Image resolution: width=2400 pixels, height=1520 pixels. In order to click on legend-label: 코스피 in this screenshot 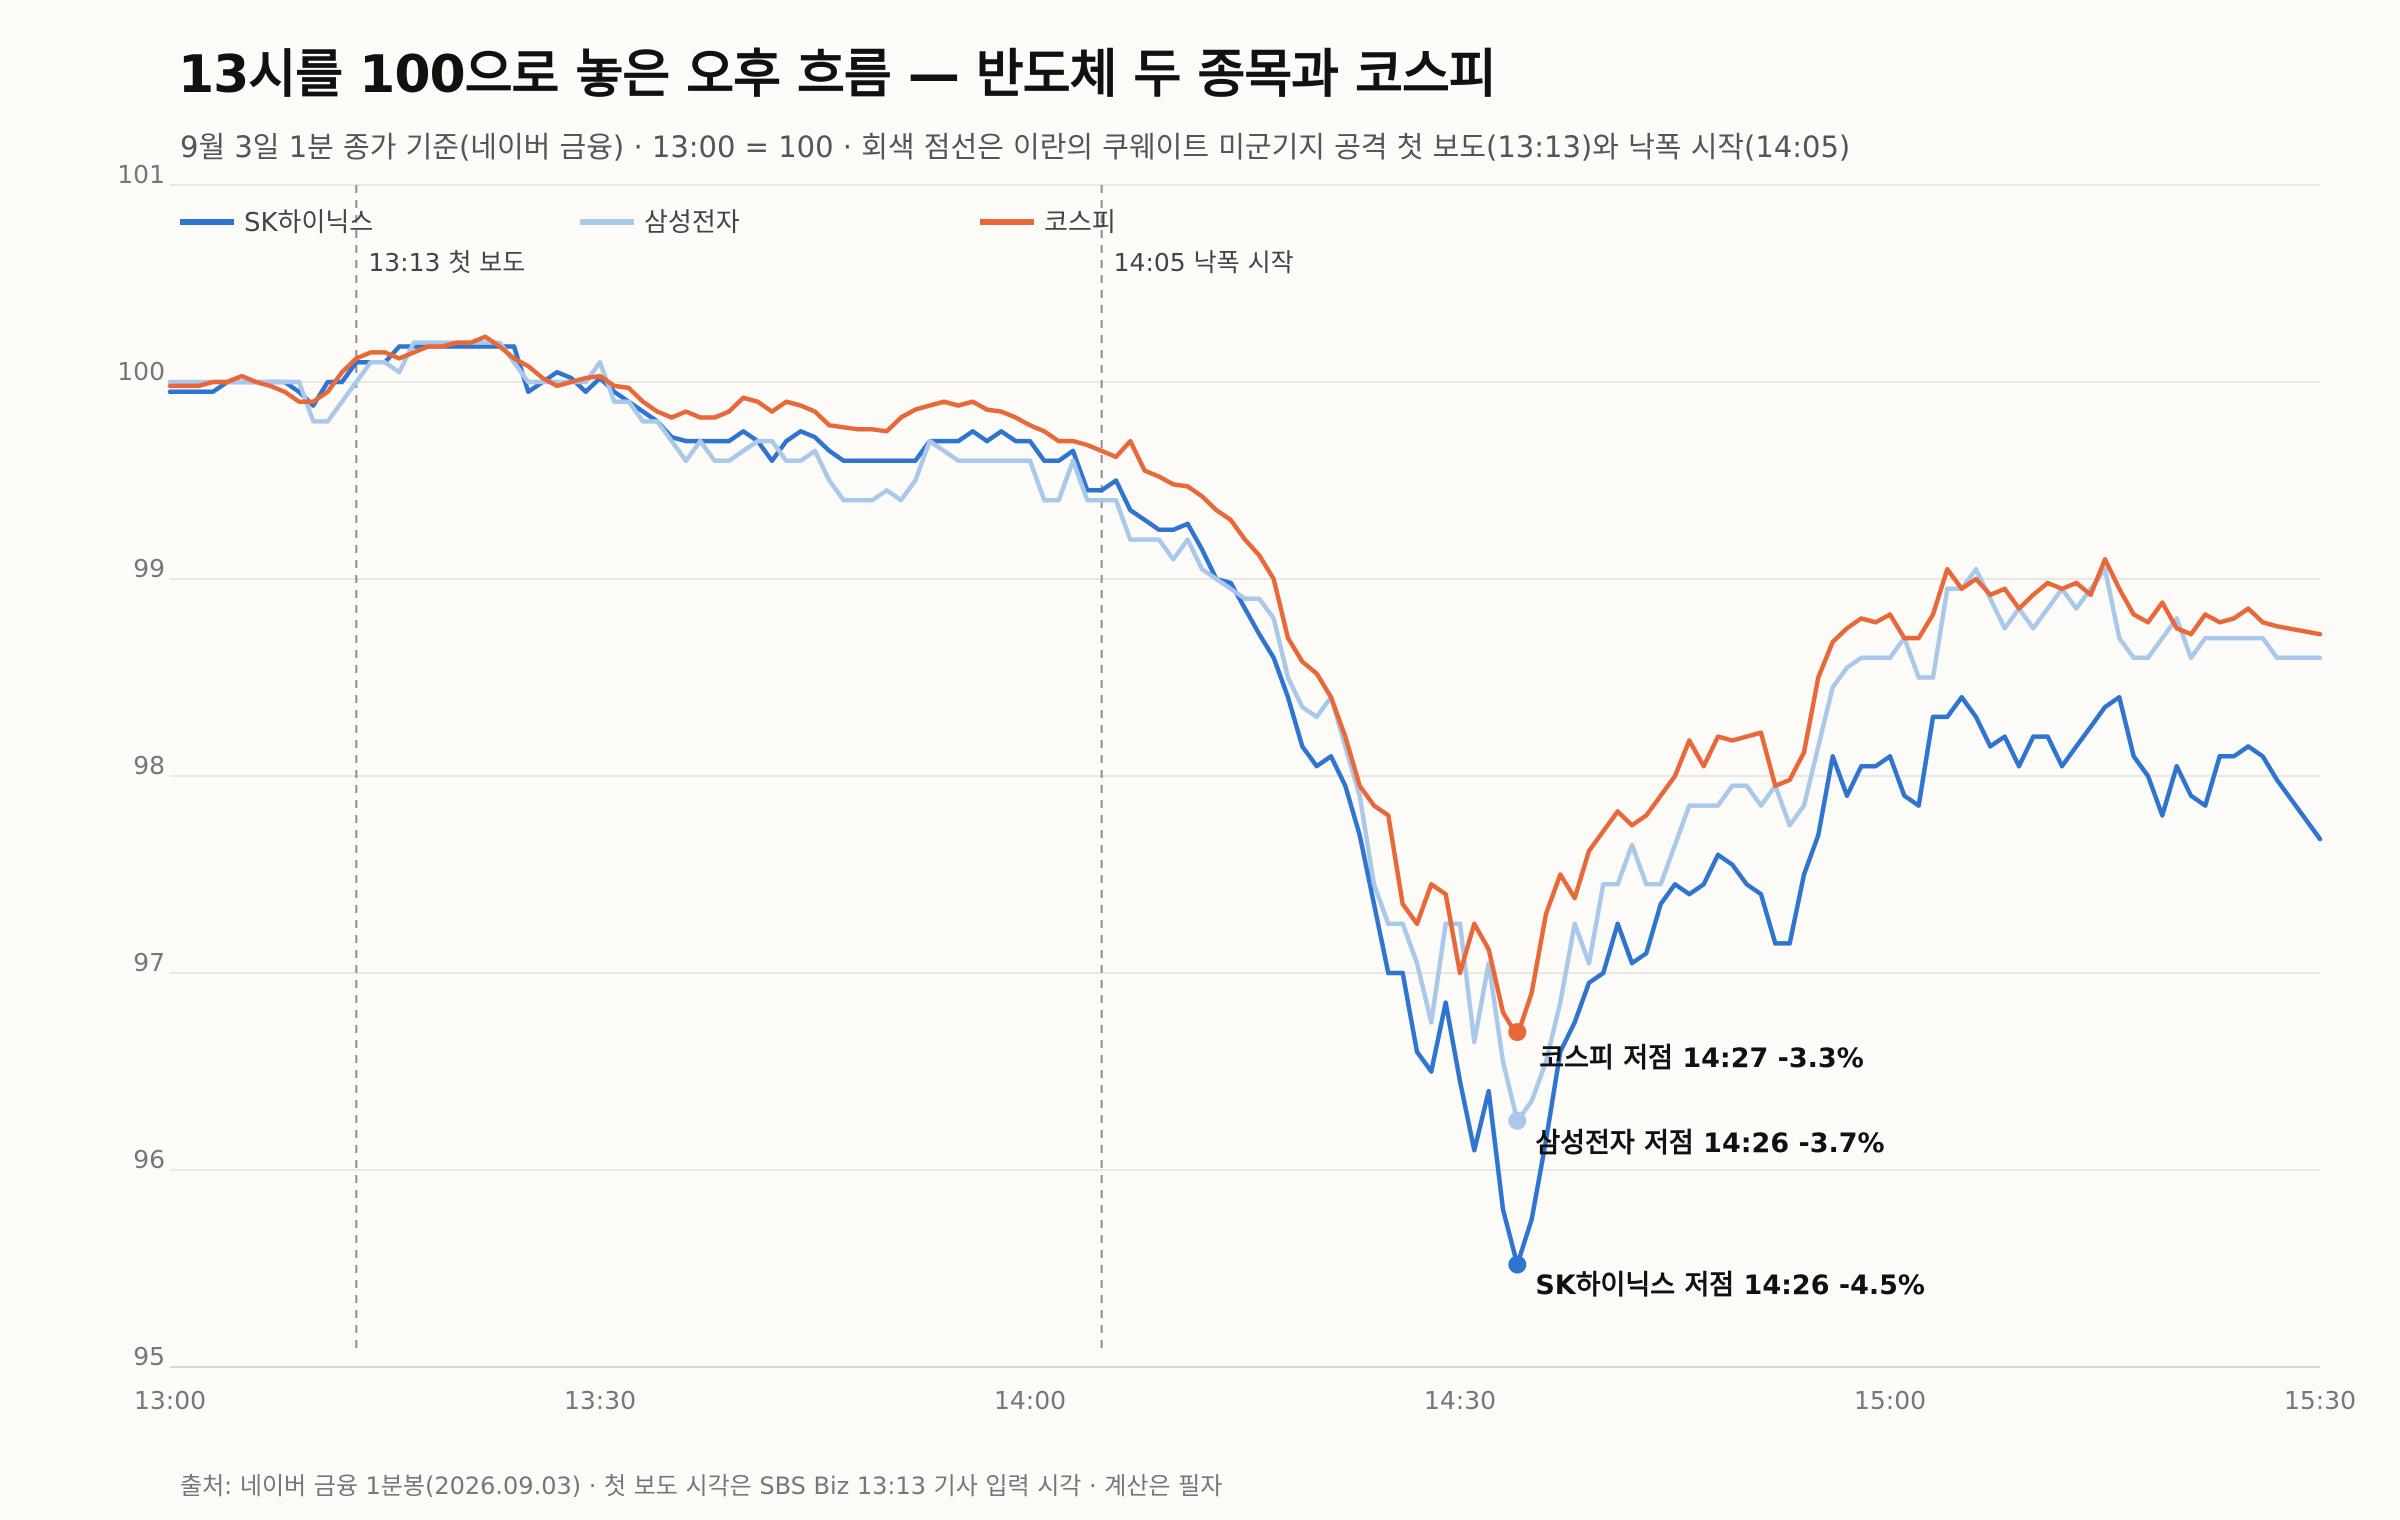, I will do `click(1080, 223)`.